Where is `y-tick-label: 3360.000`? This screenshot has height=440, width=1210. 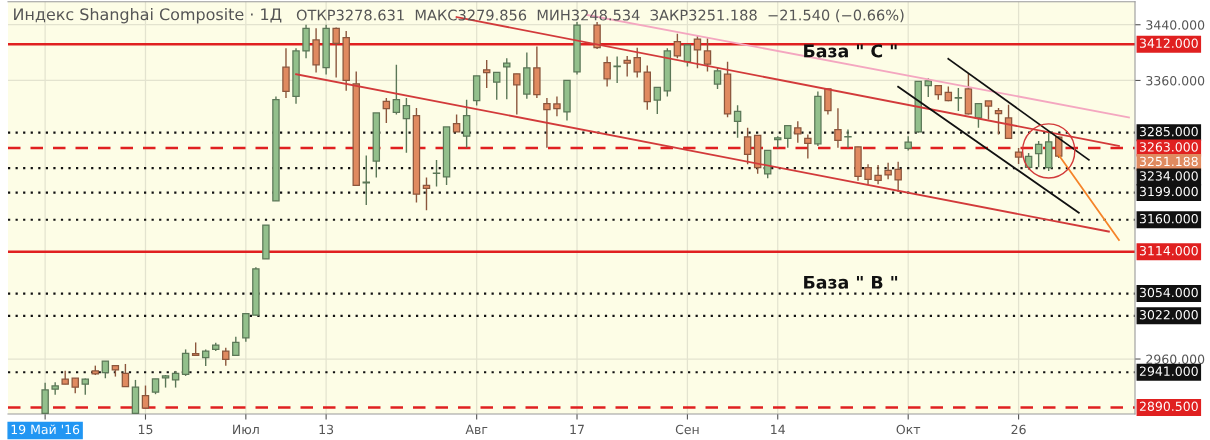
y-tick-label: 3360.000 is located at coordinates (1175, 80).